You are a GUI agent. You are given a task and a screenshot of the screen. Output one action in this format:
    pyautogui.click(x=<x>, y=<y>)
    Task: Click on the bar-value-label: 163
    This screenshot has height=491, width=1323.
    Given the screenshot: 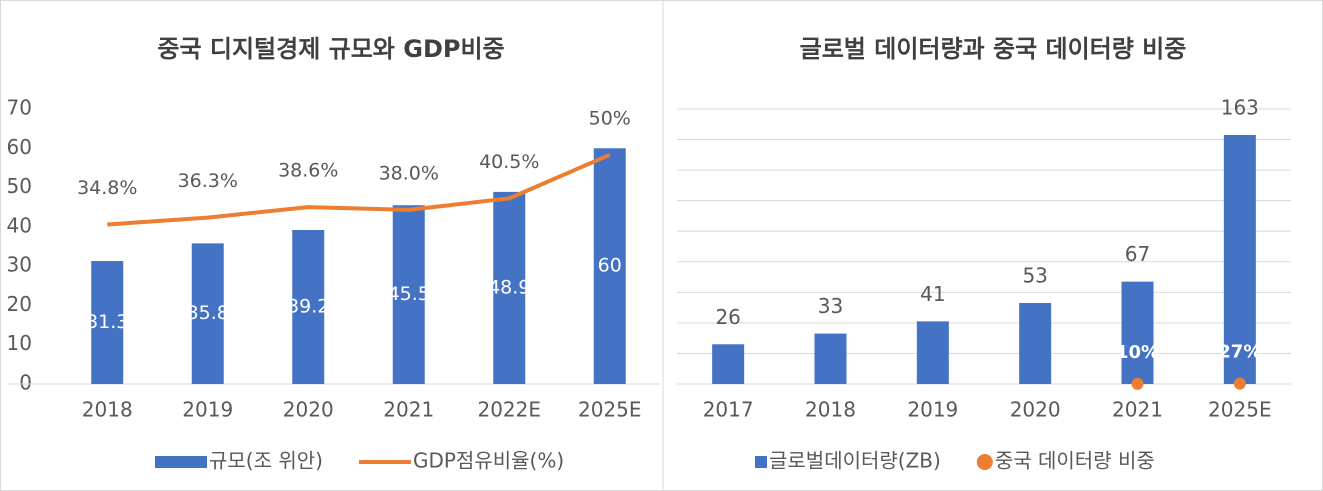 What is the action you would take?
    pyautogui.click(x=1240, y=107)
    